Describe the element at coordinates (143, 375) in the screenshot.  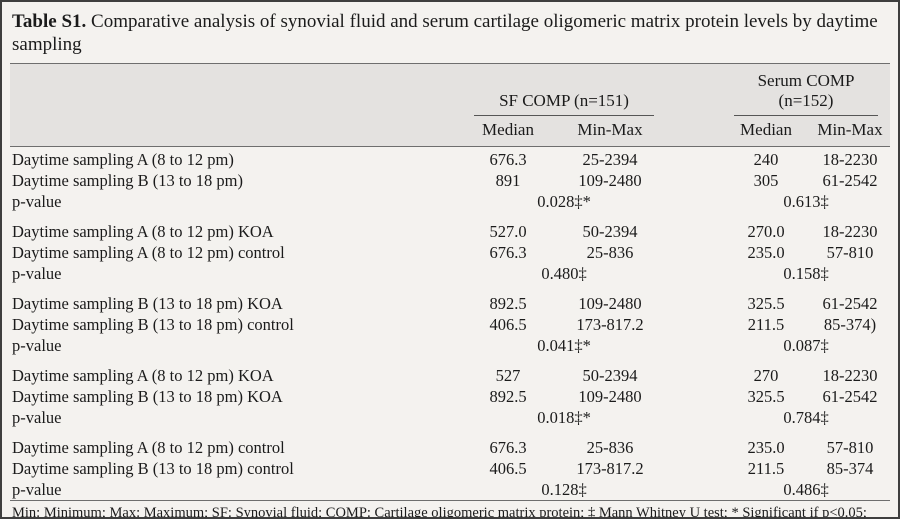
I see `row-label: Daytime sampling A (8 to 12 pm) KOA` at that location.